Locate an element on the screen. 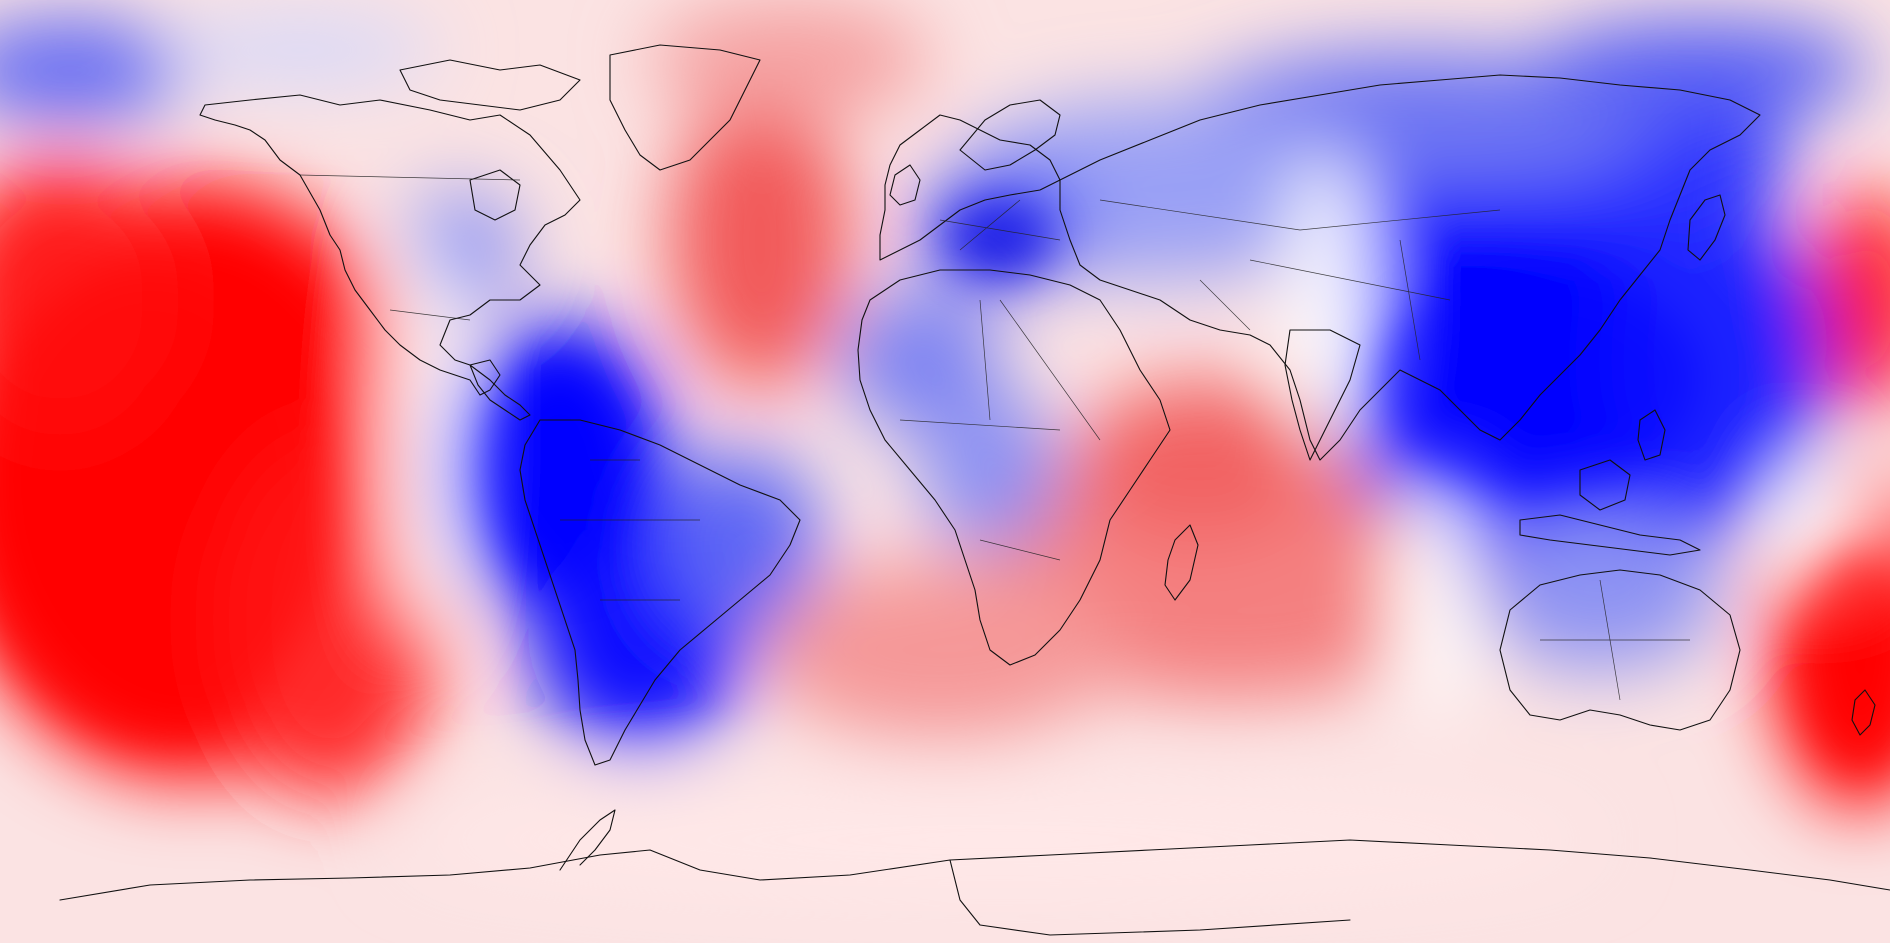 This screenshot has width=1890, height=943. coastline-australia is located at coordinates (1620, 650).